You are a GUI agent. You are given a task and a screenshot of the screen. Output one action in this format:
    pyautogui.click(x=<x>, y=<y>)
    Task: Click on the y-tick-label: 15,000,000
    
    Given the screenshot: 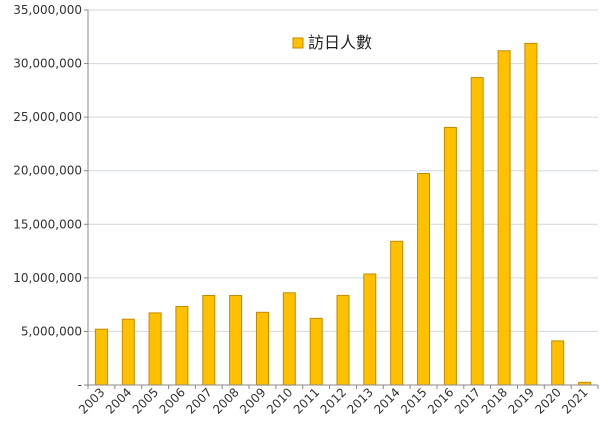 What is the action you would take?
    pyautogui.click(x=47, y=224)
    